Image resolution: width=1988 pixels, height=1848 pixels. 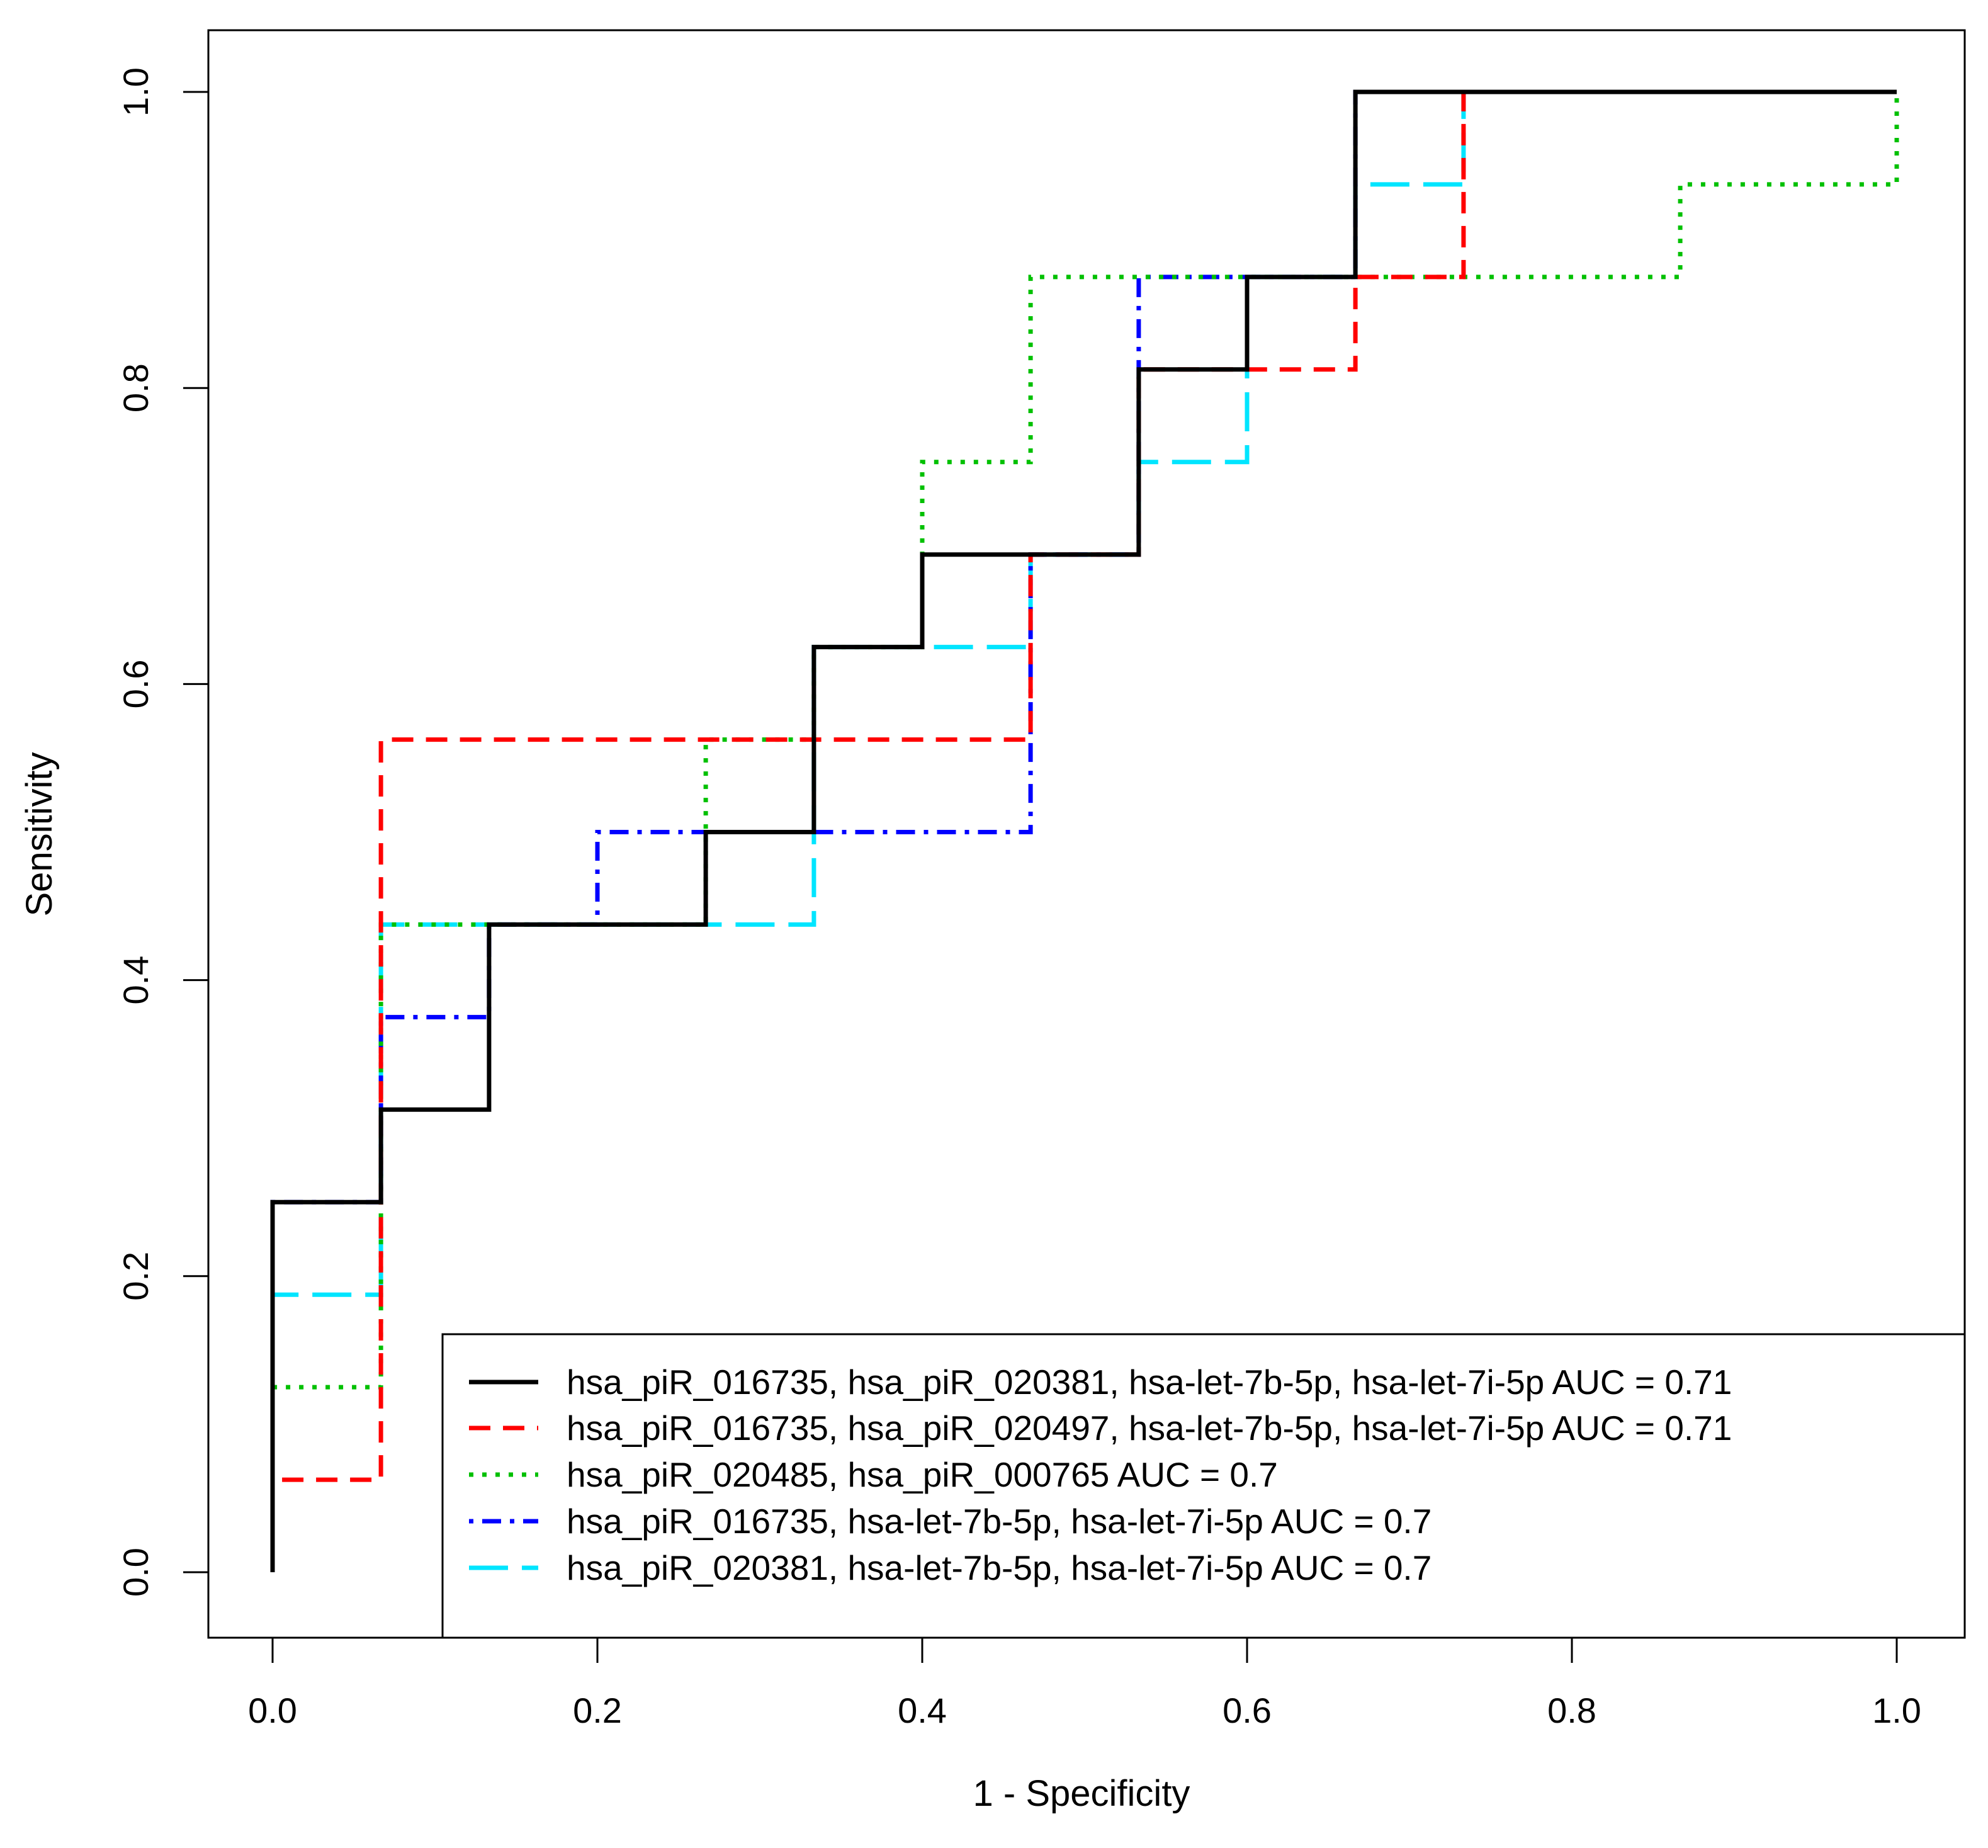 I want to click on y-tick-label: 0.2, so click(x=135, y=1276).